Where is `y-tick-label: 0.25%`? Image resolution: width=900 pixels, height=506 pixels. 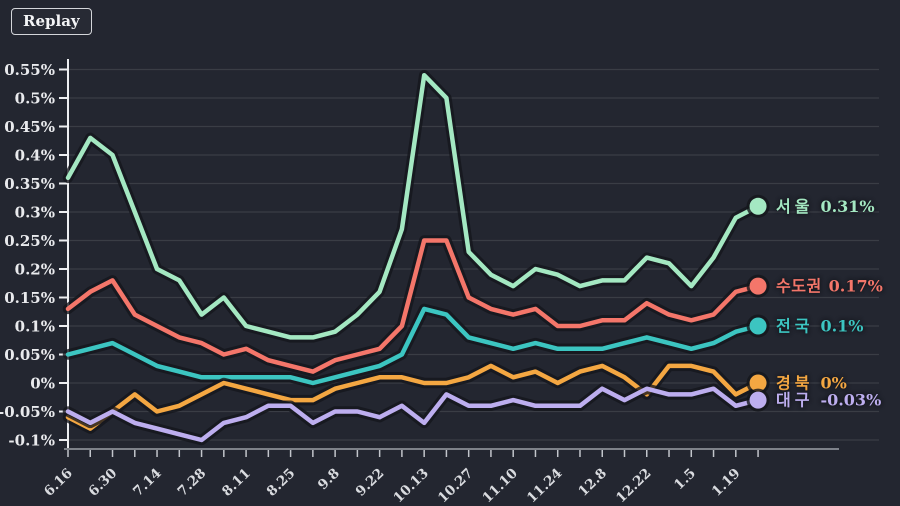
y-tick-label: 0.25% is located at coordinates (29, 241).